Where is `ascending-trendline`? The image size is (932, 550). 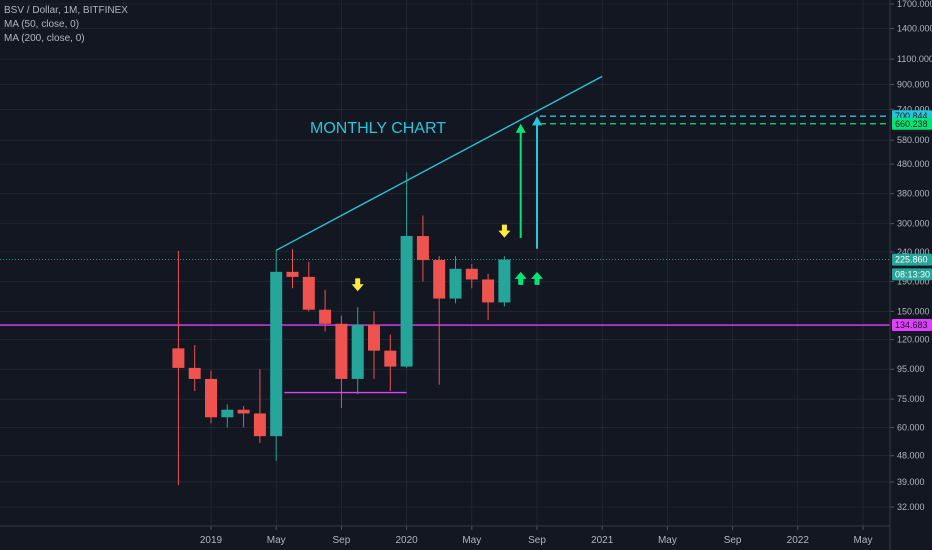
ascending-trendline is located at coordinates (439, 163).